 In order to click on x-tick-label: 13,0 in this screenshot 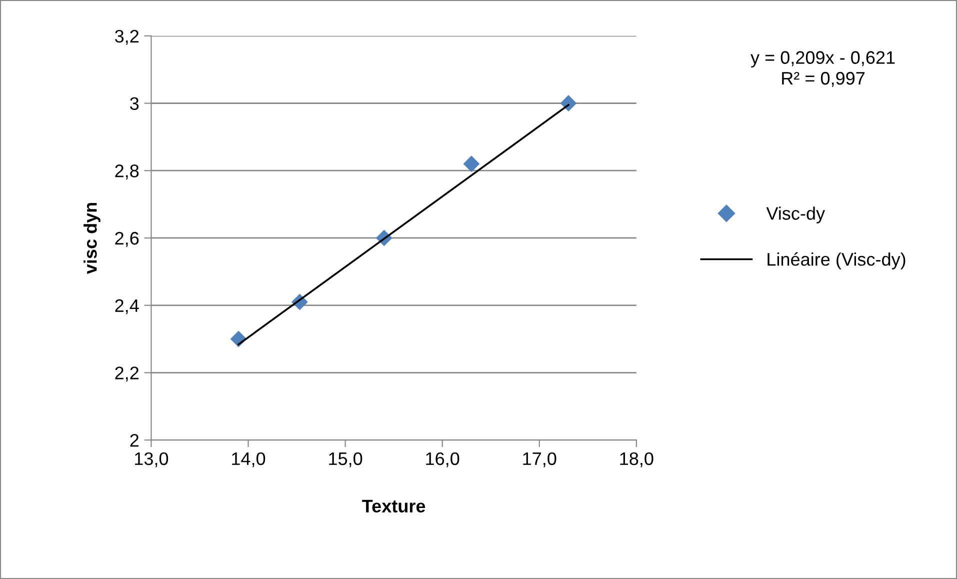, I will do `click(151, 460)`.